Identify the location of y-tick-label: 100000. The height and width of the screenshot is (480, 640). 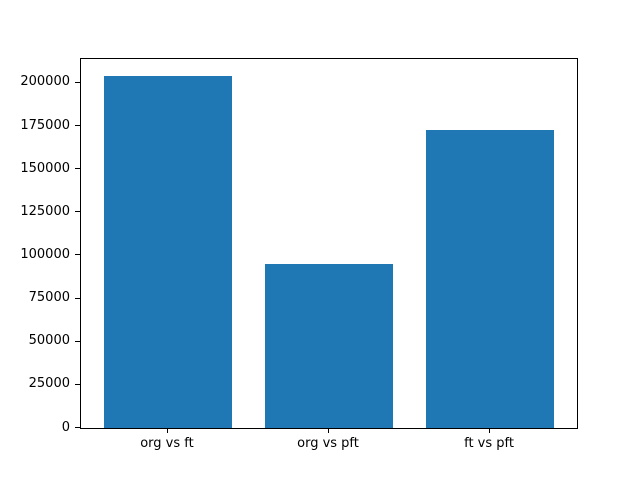
(45, 254).